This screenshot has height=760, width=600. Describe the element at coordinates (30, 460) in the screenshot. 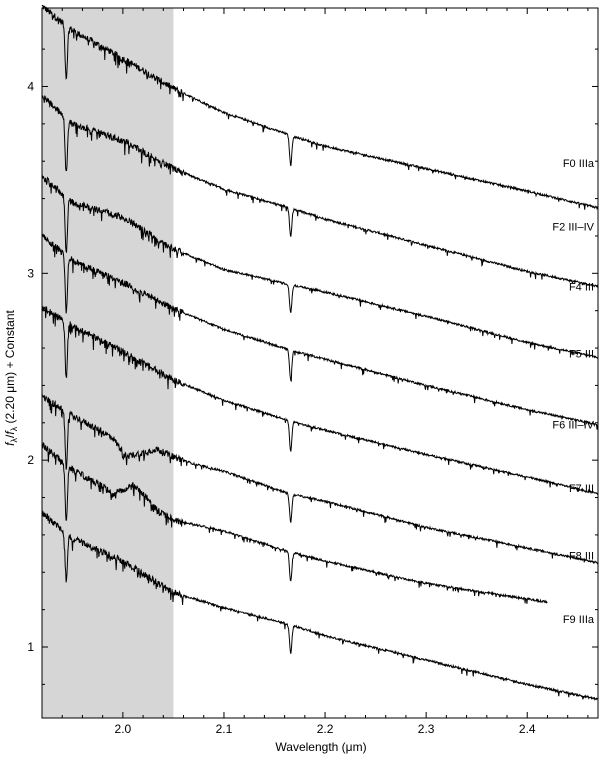

I see `y-tick-label-1: 2` at that location.